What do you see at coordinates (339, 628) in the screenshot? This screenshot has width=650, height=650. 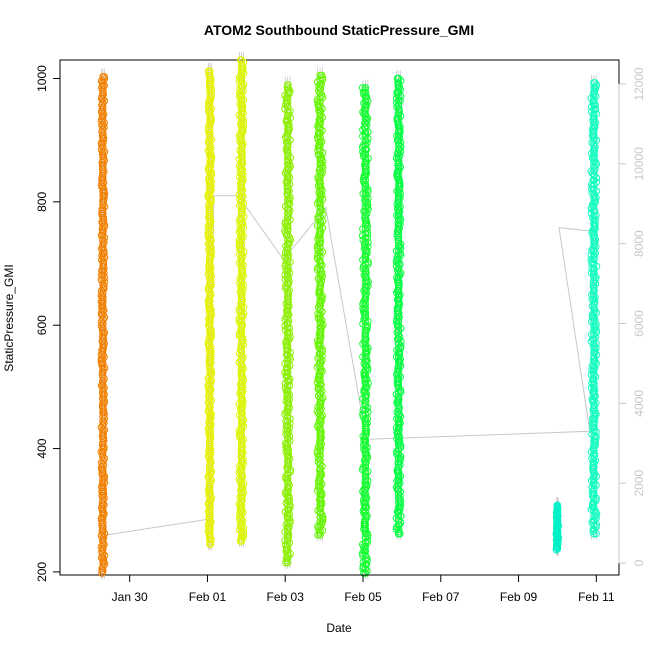 I see `x-axis-label: Date` at bounding box center [339, 628].